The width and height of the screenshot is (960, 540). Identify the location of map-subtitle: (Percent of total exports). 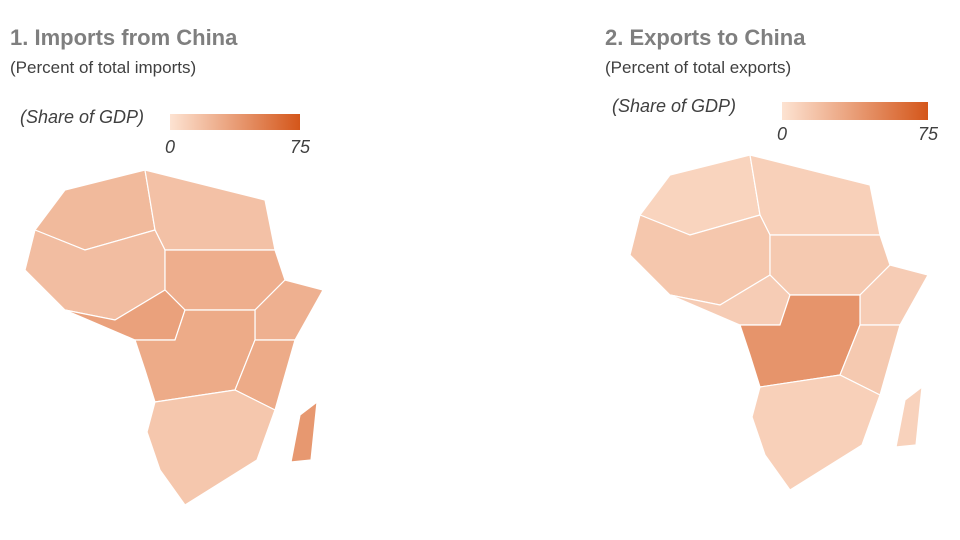
(698, 67).